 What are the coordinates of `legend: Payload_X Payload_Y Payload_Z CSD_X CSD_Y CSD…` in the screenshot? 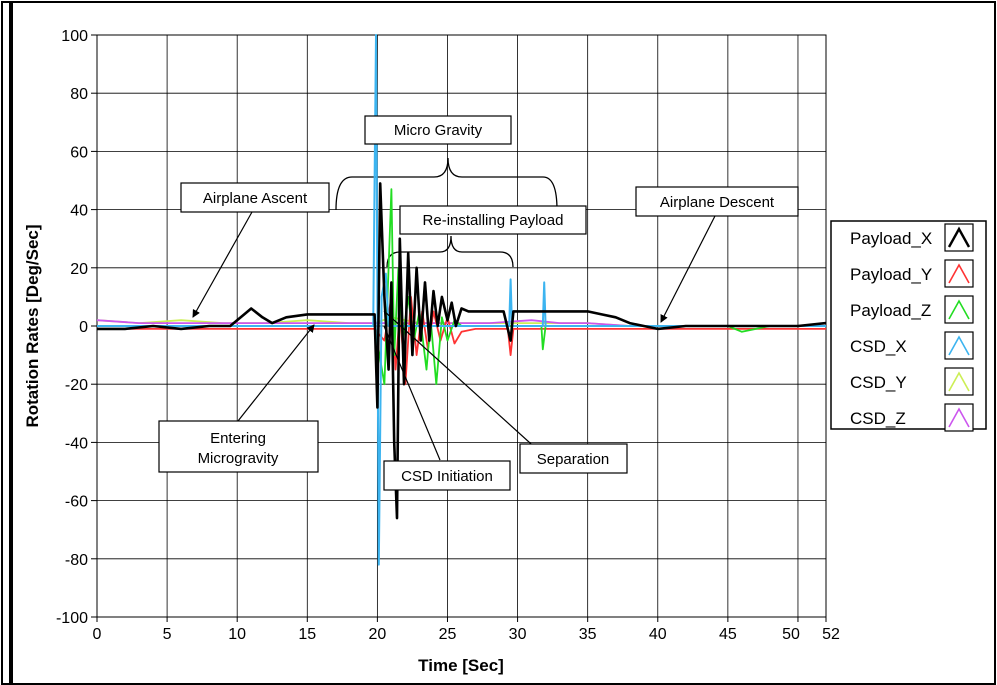 It's located at (908, 326).